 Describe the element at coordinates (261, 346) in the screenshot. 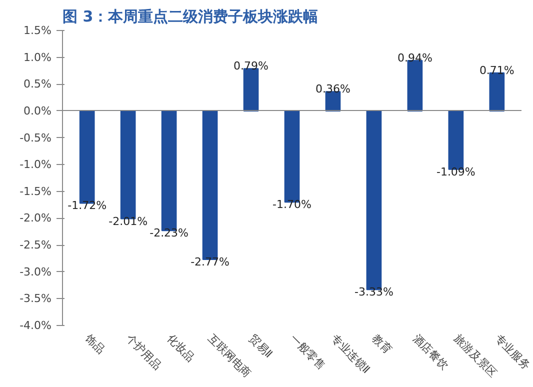

I see `x-tick-label: 贸易Ⅱ` at that location.